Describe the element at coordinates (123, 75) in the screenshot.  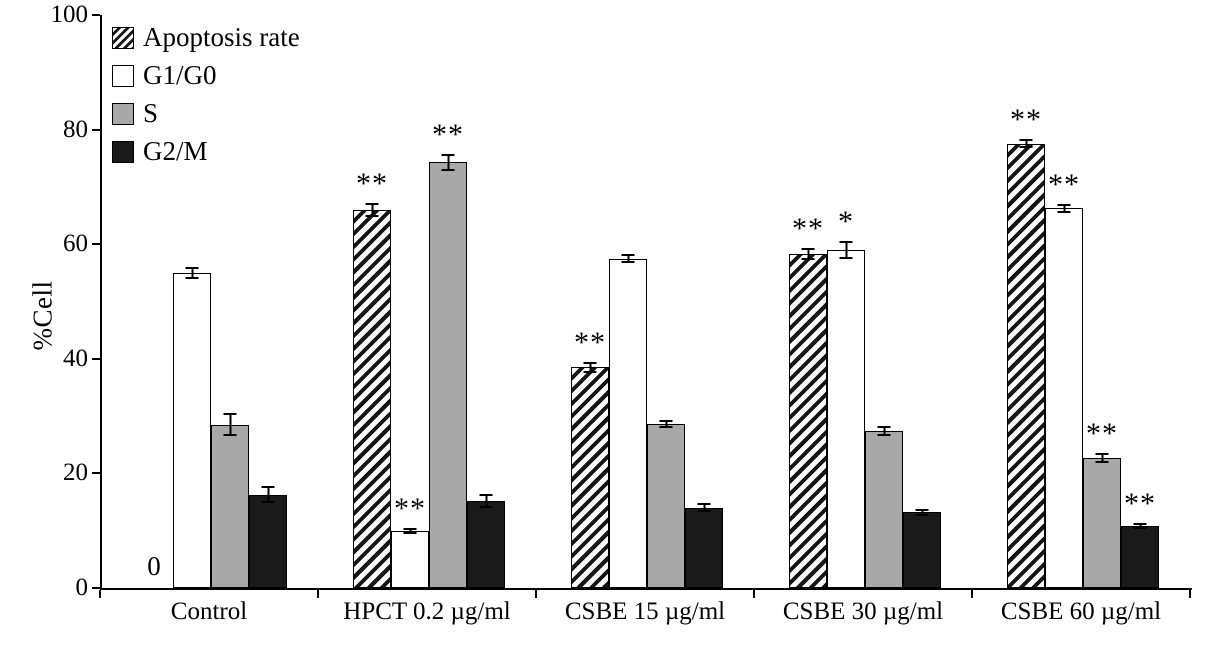
I see `legend-swatch-white-icon` at that location.